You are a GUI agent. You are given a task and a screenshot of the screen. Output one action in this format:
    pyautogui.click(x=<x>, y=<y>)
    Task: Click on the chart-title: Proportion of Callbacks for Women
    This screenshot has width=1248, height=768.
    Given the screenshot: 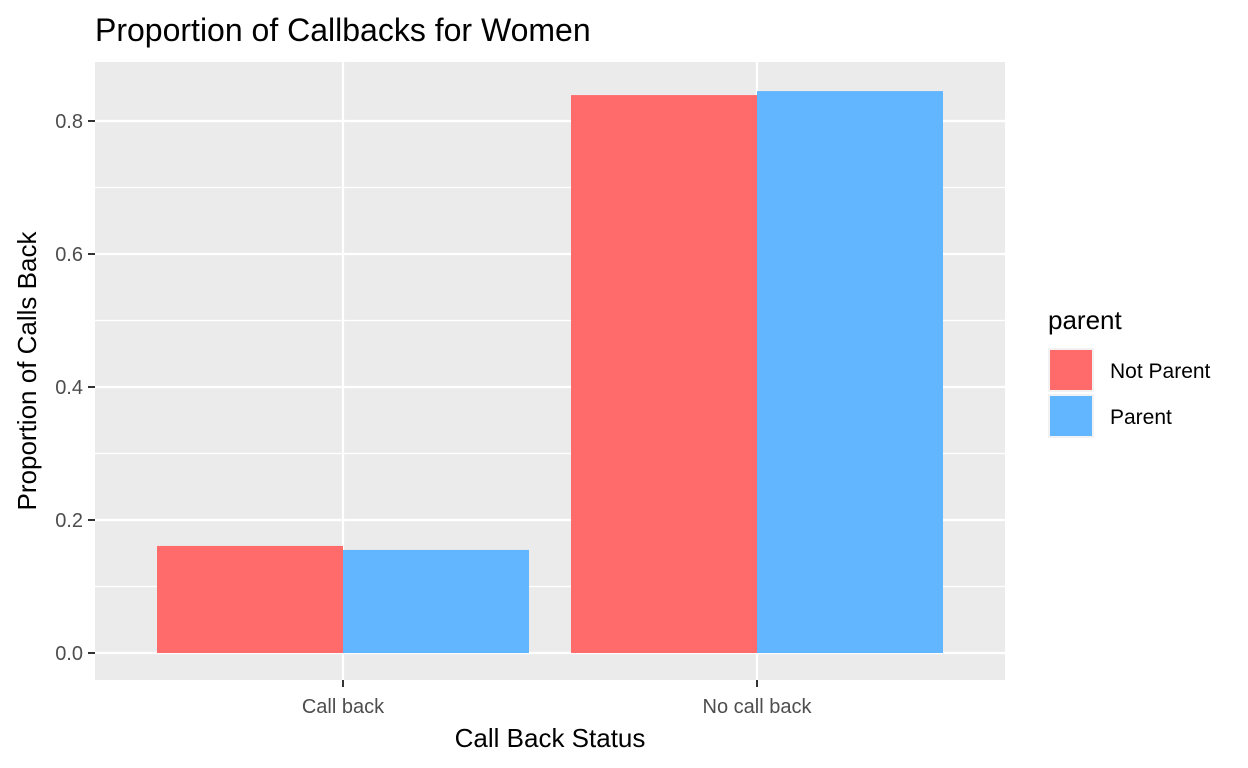 What is the action you would take?
    pyautogui.click(x=343, y=30)
    